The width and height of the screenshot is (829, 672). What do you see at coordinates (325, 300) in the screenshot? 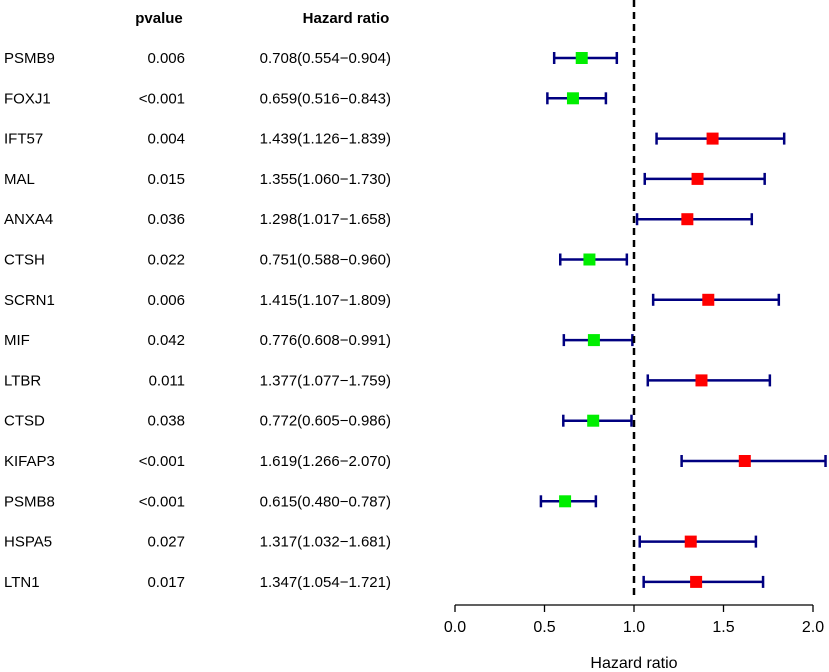
I see `hazard-ratio-value: 1.415(1.107−1.809)` at bounding box center [325, 300].